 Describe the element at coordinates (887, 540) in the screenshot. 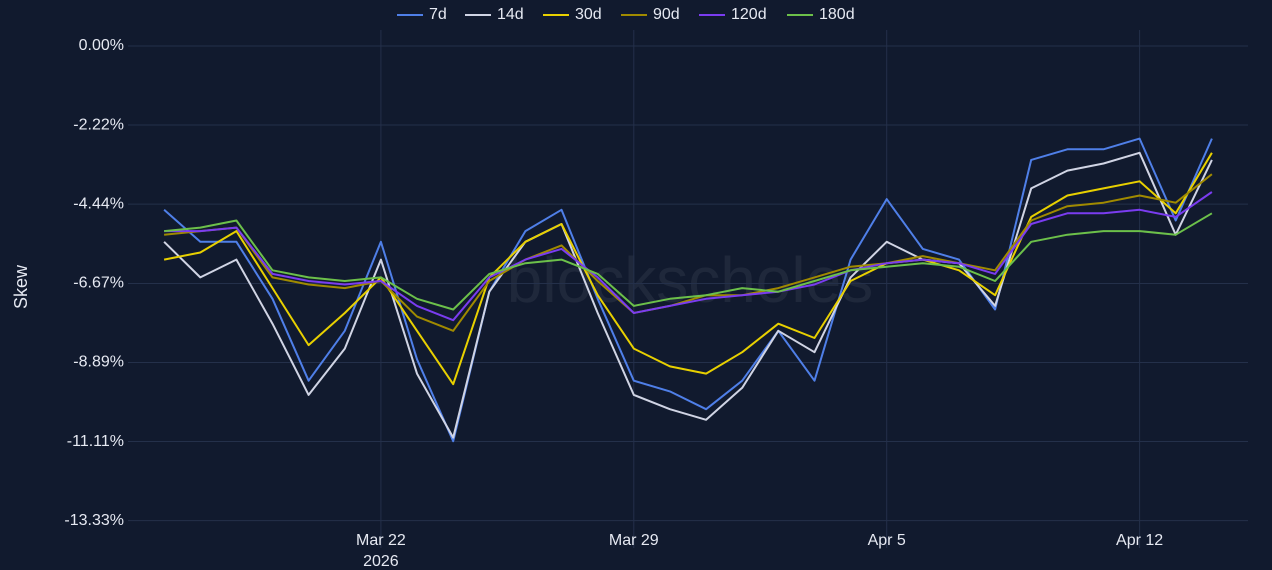

I see `x-tick-label: Apr 5` at that location.